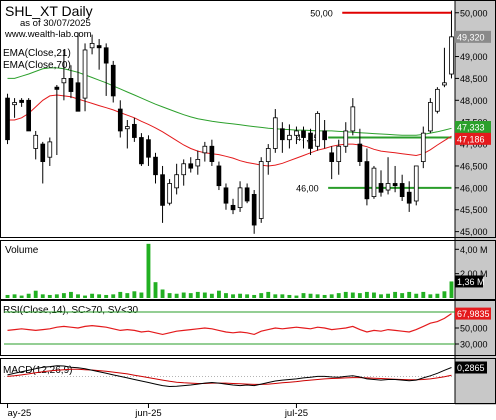  I want to click on date-tick-label: jul-25, so click(296, 413).